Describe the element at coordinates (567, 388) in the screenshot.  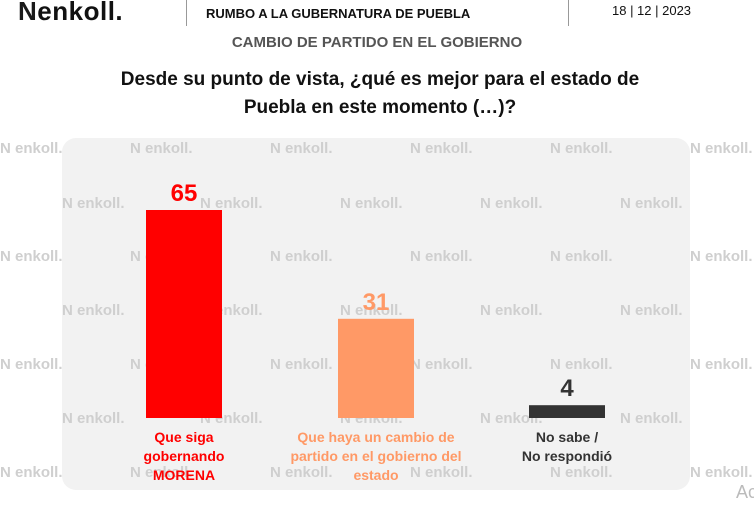
I see `bar-value-label-2: 4` at that location.